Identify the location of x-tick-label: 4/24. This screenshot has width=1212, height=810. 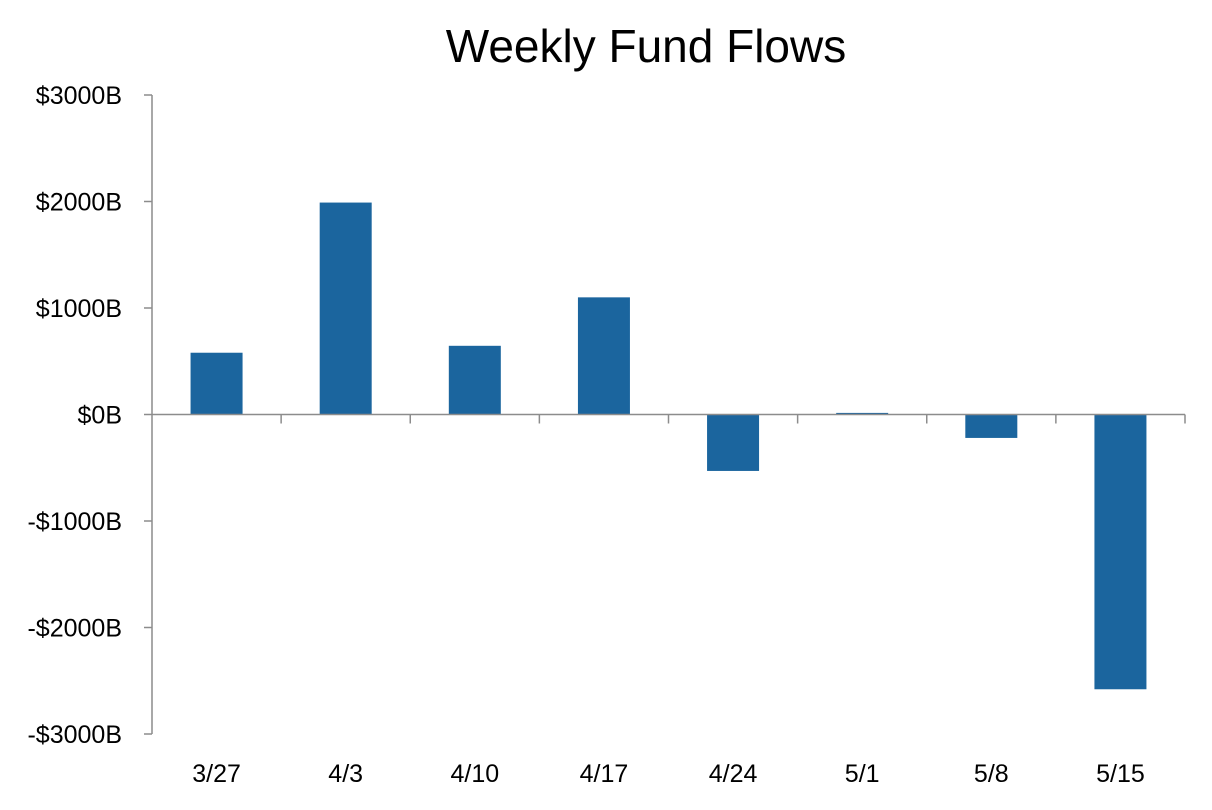
(733, 774).